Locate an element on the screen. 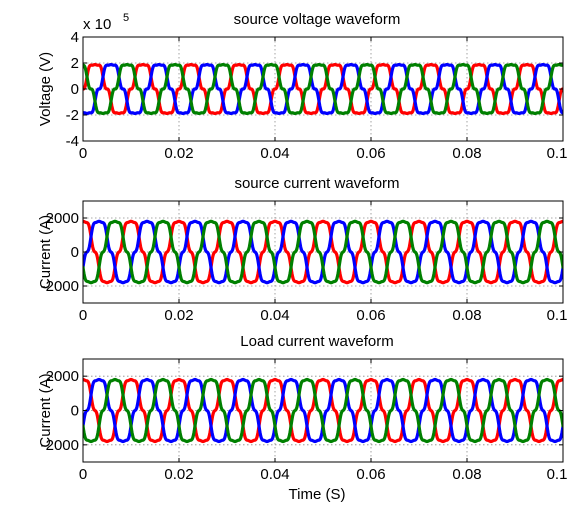 Image resolution: width=572 pixels, height=505 pixels. chart-title: source current waveform is located at coordinates (316, 183).